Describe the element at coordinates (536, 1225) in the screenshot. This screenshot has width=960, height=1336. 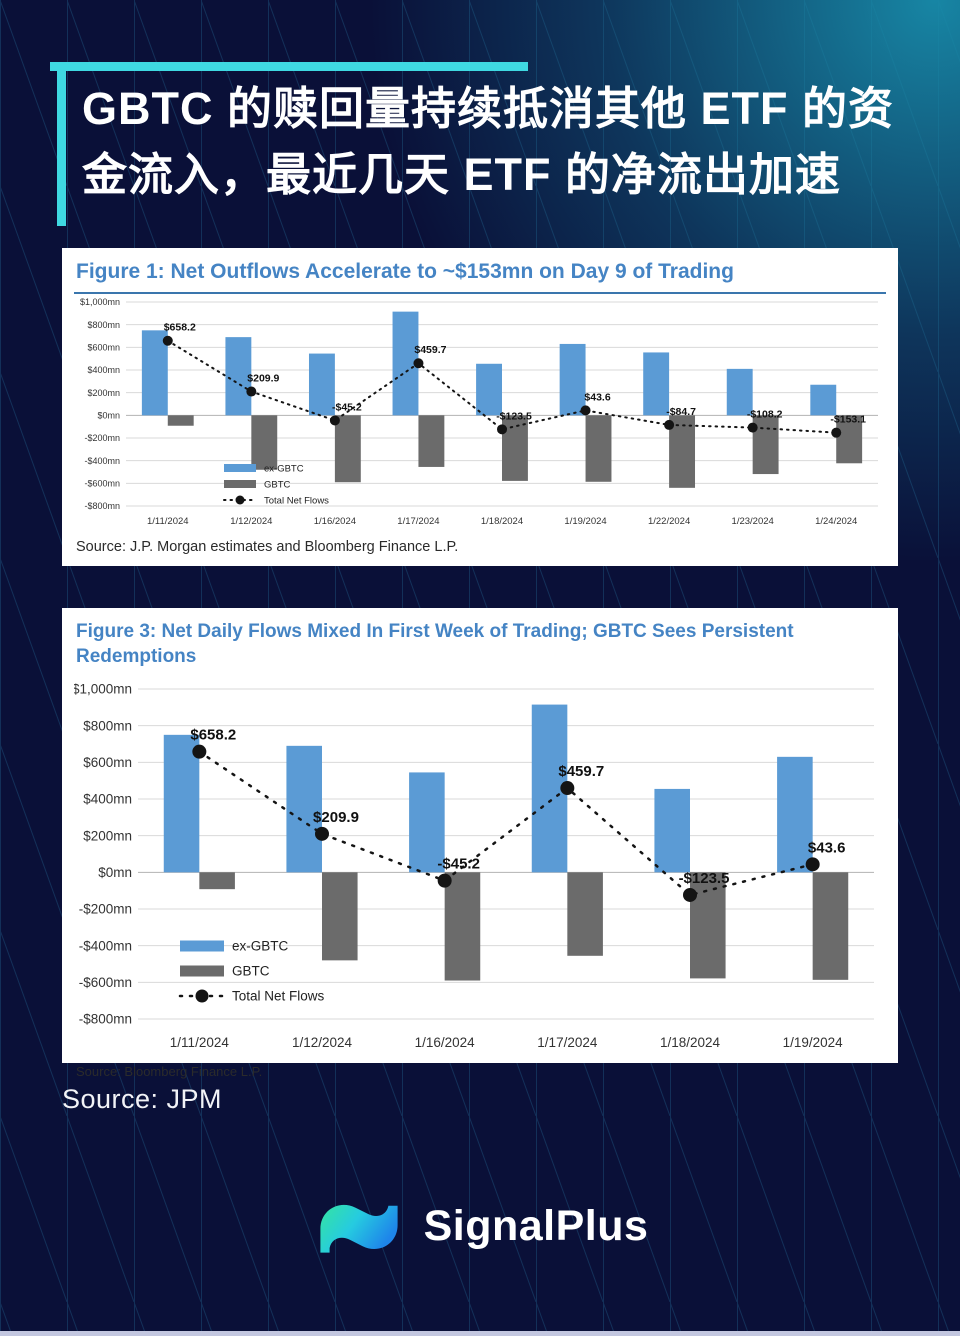
I see `brand-name: SignalPlus` at that location.